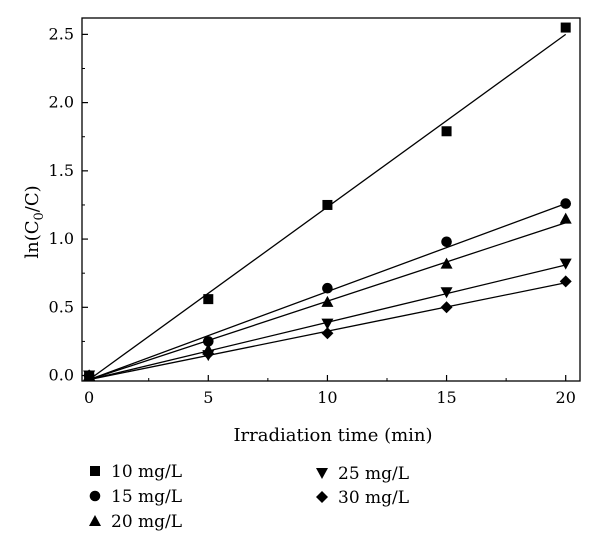 This screenshot has height=554, width=600. What do you see at coordinates (95, 471) in the screenshot?
I see `legend-marker-10-mg-l` at bounding box center [95, 471].